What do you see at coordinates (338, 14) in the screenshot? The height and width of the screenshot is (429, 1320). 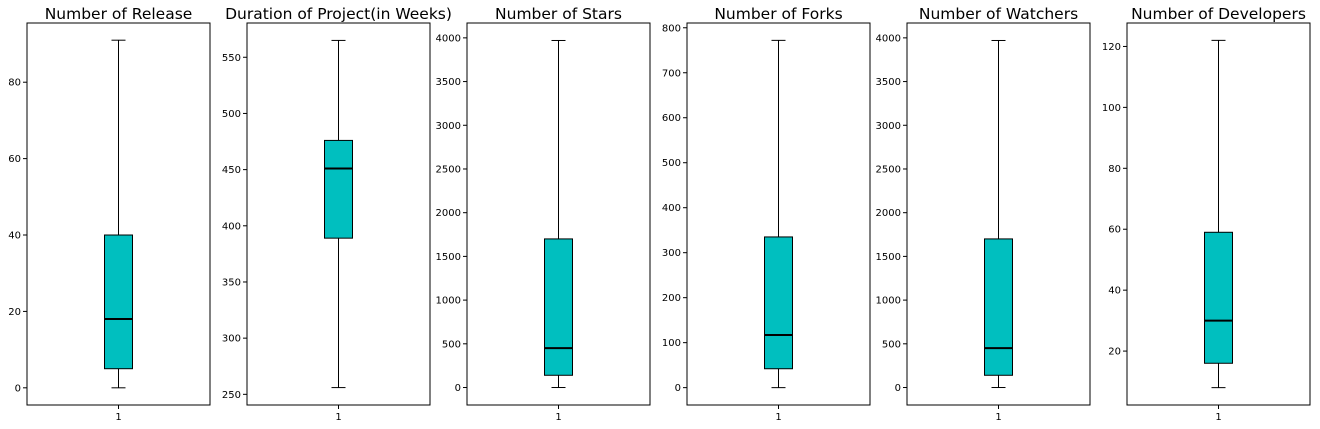 I see `chart-title: Duration of Project(in Weeks)` at bounding box center [338, 14].